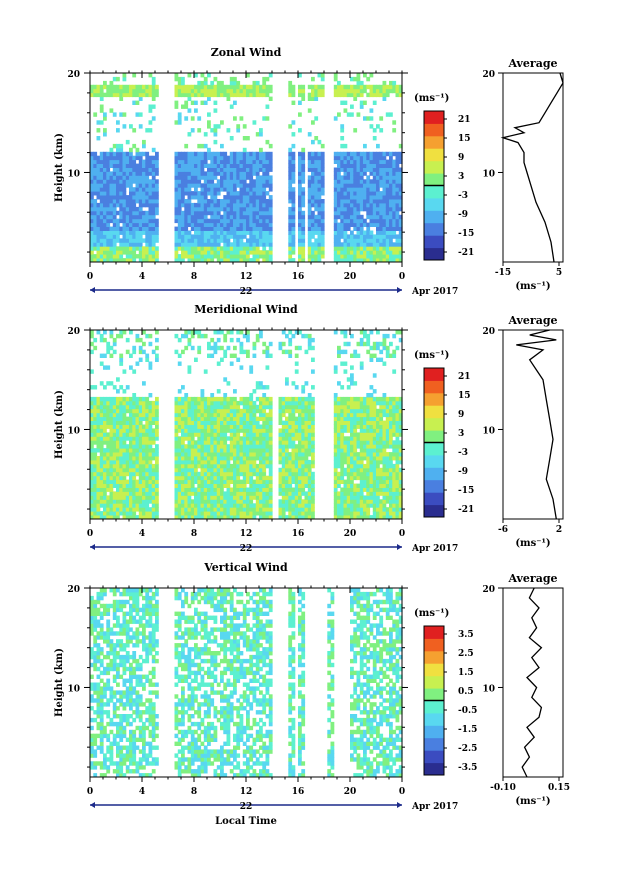 The height and width of the screenshot is (873, 626). Describe the element at coordinates (399, 290) in the screenshot. I see `day-axis-arrow-right` at that location.